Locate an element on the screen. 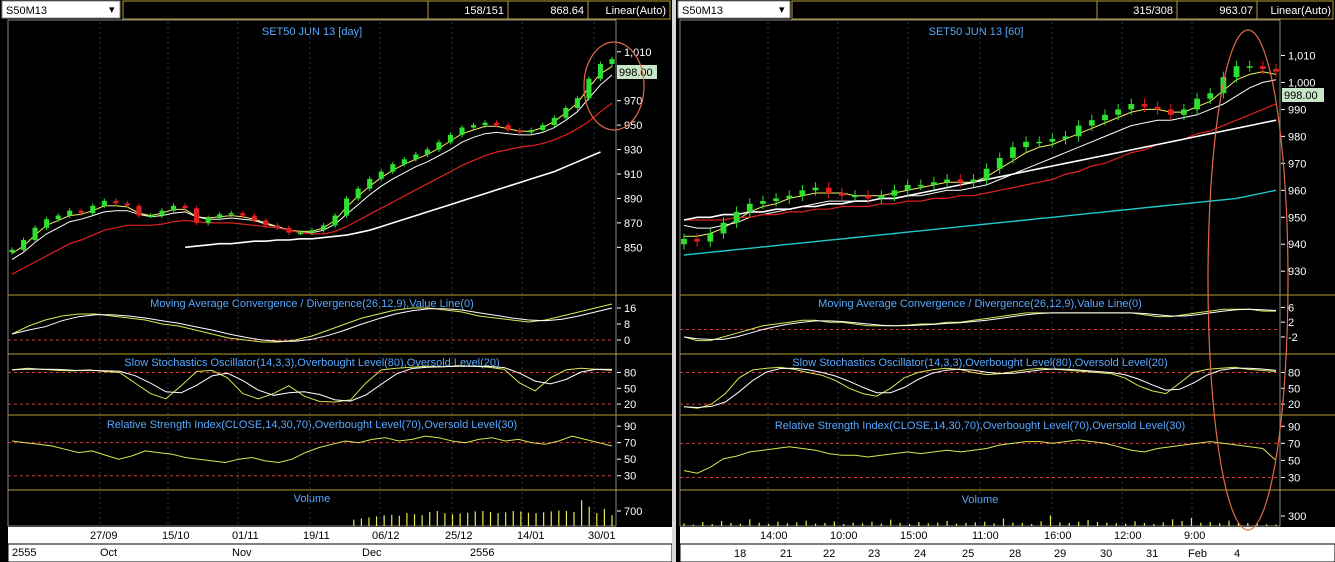  x-tick-label: 27/09 is located at coordinates (104, 536).